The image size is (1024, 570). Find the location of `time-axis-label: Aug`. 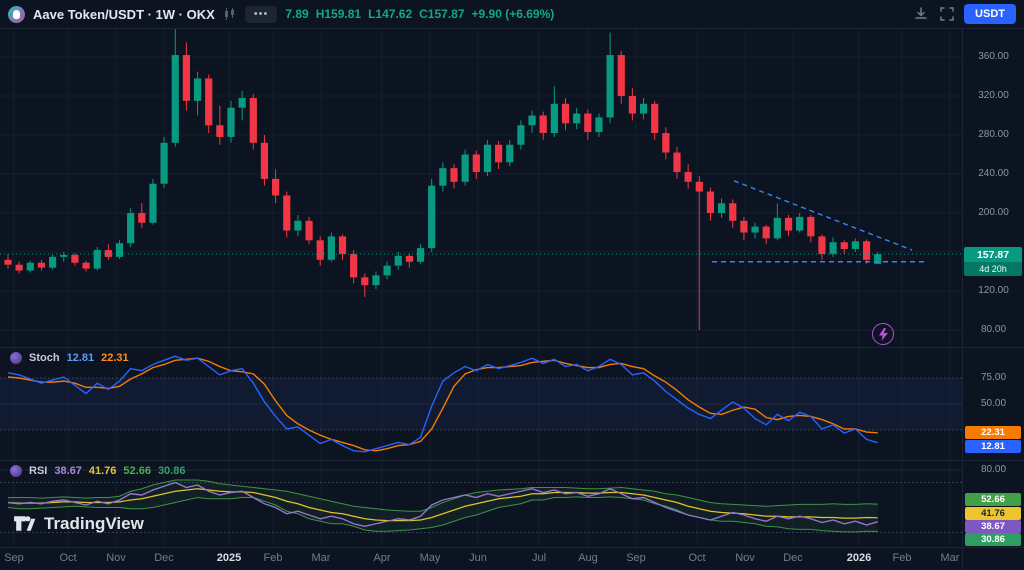

time-axis-label: Aug is located at coordinates (588, 558).